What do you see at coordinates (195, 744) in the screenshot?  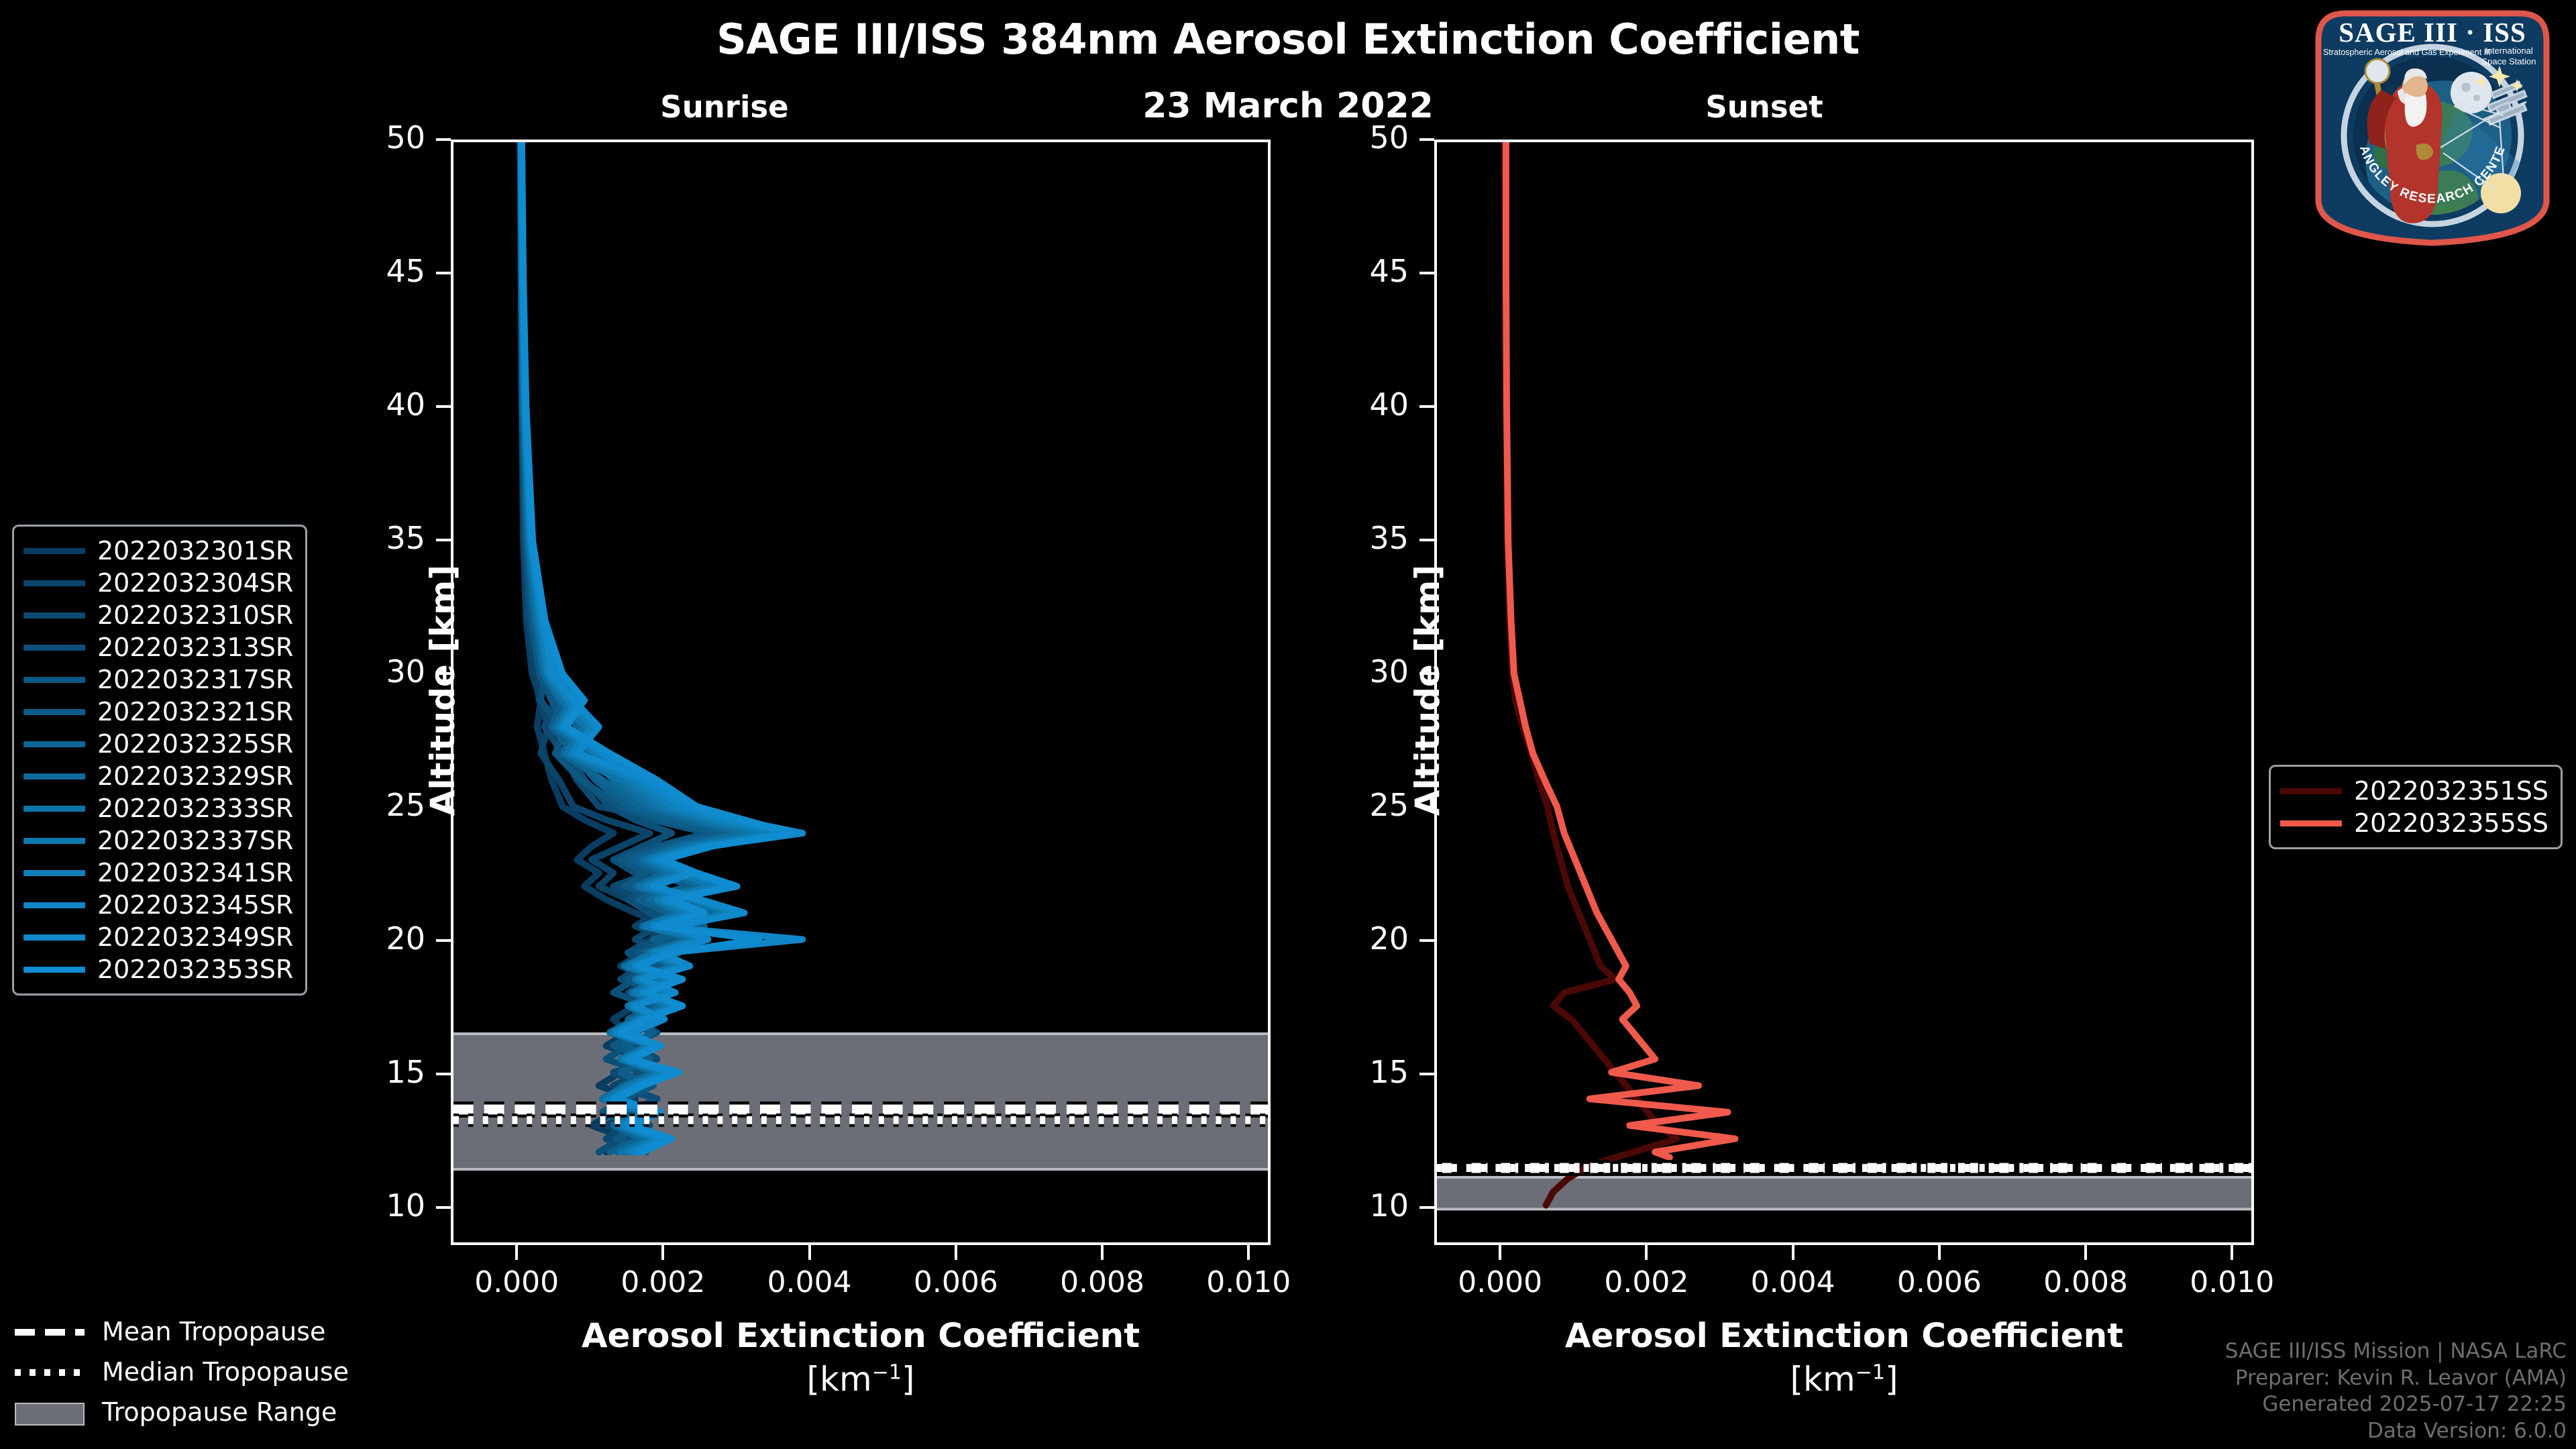 I see `legend-item-label: 2022032325SR` at bounding box center [195, 744].